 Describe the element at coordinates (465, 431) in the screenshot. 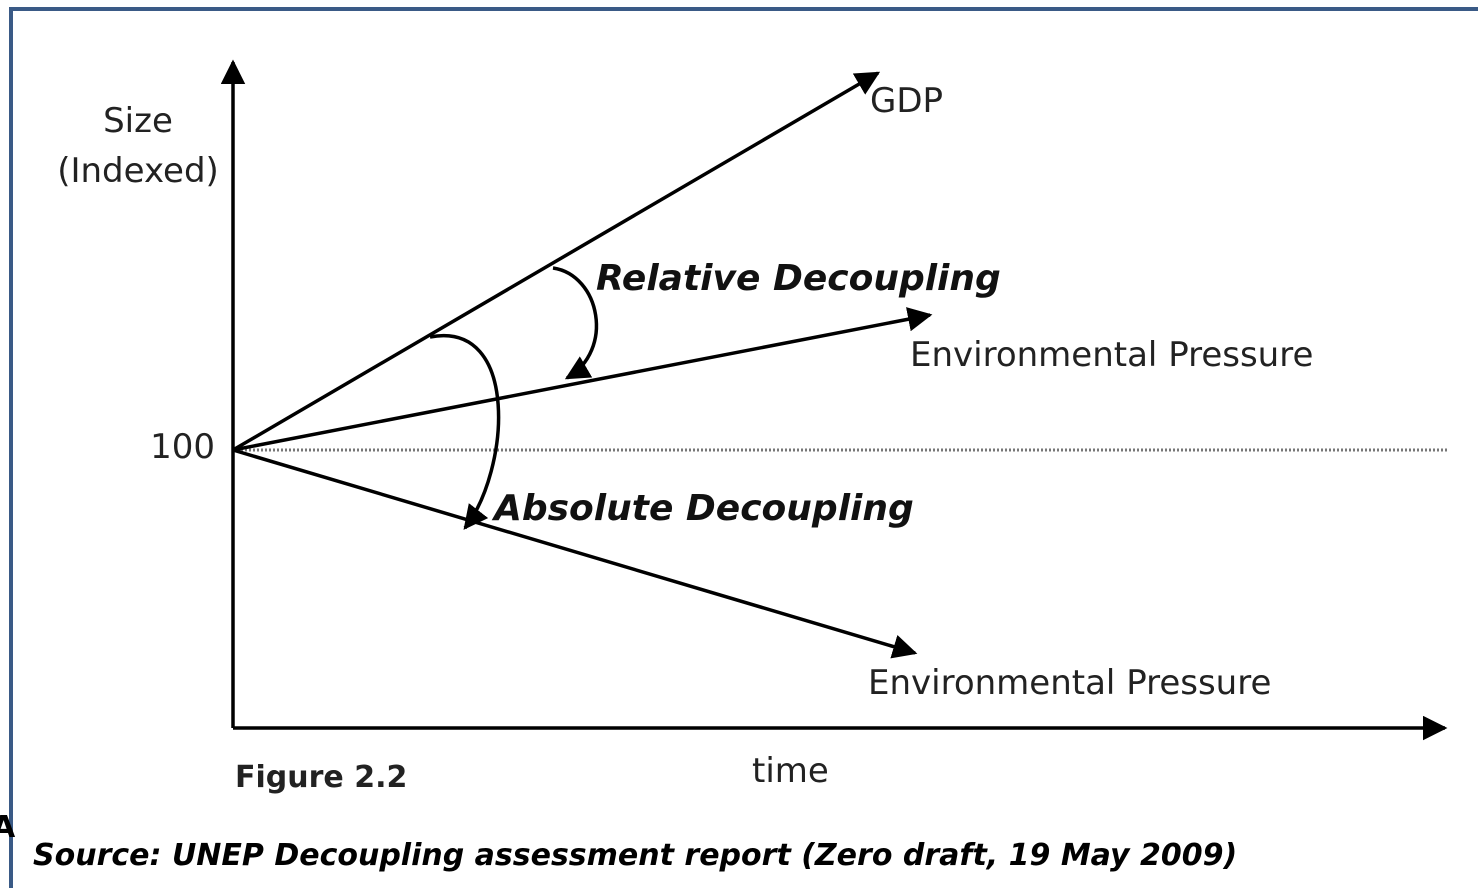

I see `absolute-arc` at that location.